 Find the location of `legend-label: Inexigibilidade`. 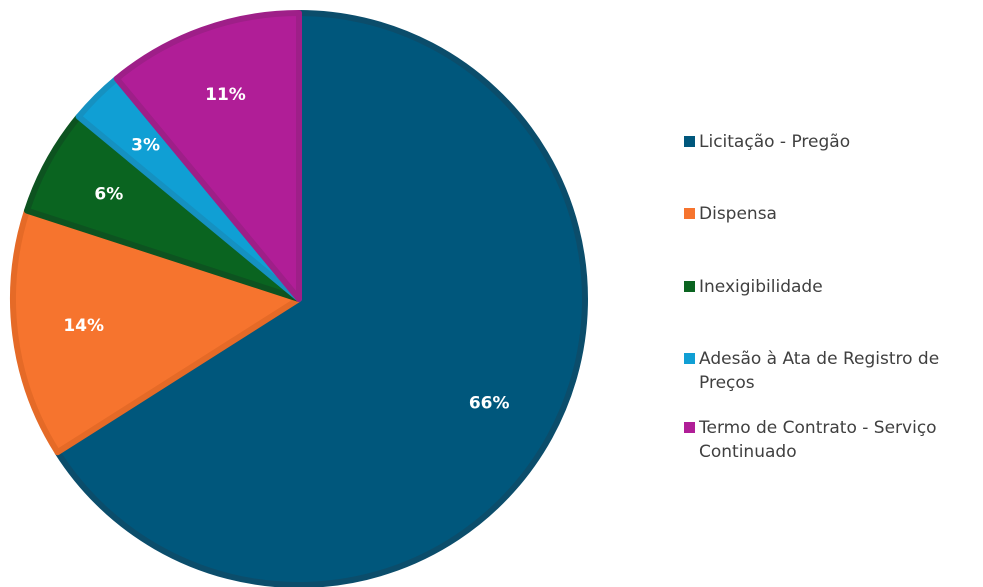

legend-label: Inexigibilidade is located at coordinates (761, 287).